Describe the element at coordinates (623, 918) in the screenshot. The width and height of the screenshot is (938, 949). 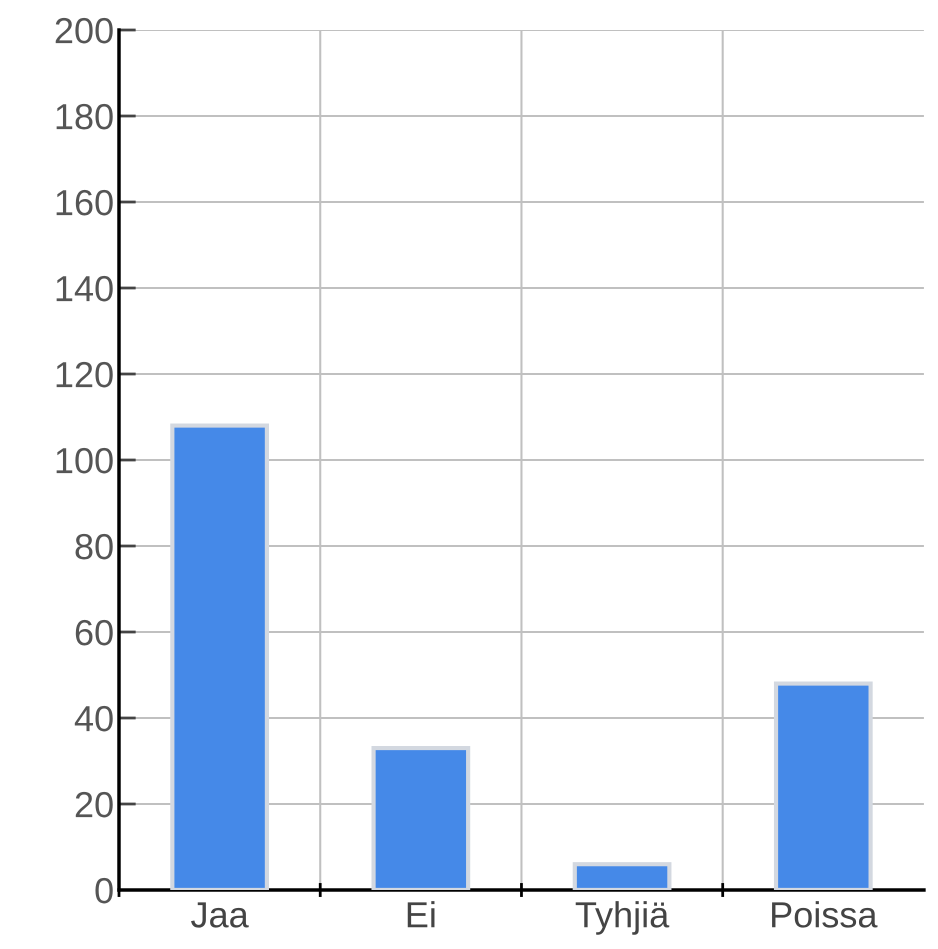
I see `x-tick-label: Tyhjiä` at that location.